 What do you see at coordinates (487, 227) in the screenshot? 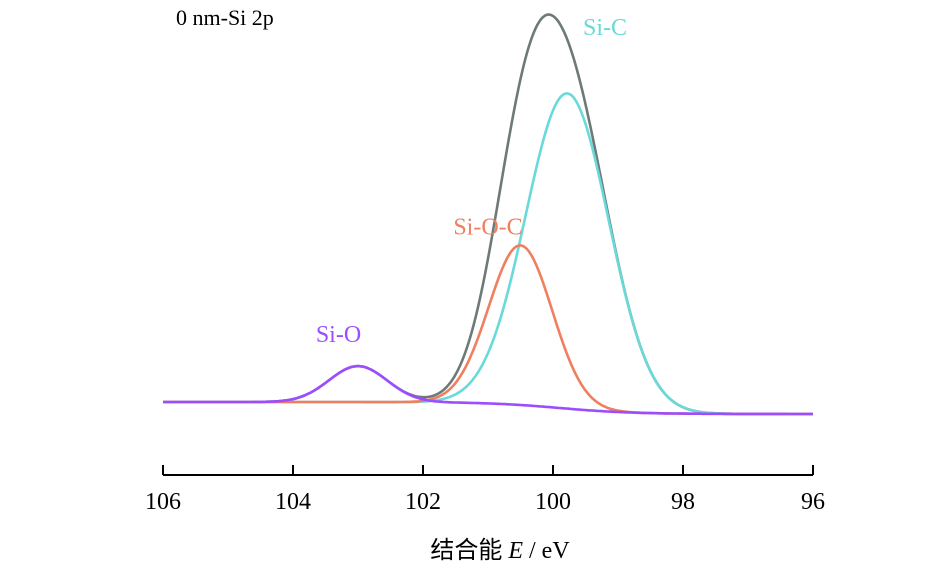
I see `si-o-c-peak-label: Si-O-C` at bounding box center [487, 227].